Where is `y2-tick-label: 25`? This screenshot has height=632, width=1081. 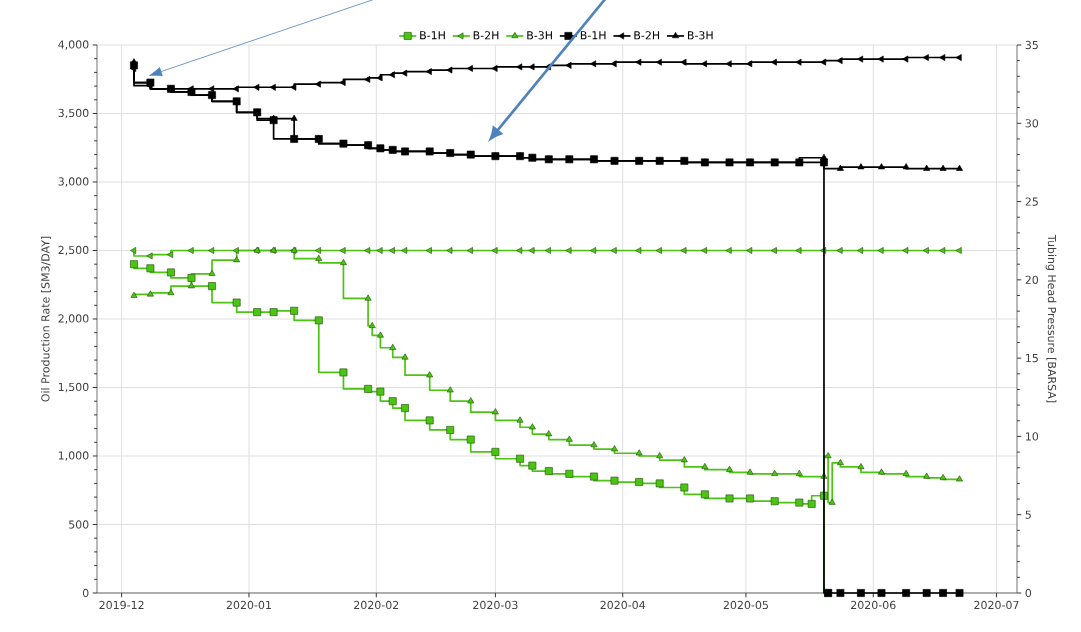 y2-tick-label: 25 is located at coordinates (1031, 201).